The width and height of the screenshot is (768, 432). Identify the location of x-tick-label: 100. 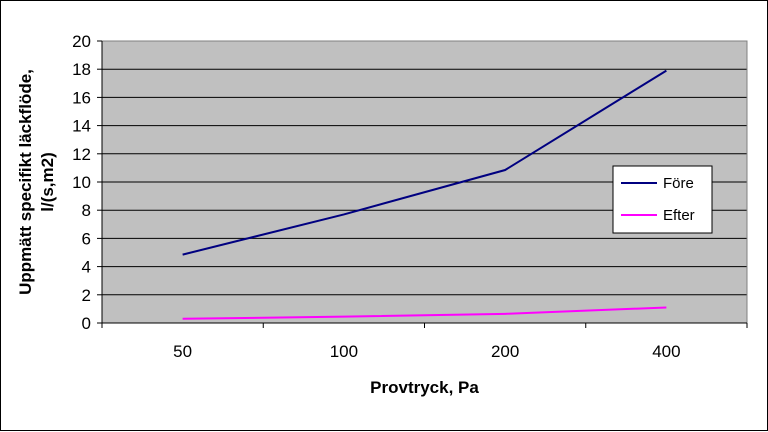
(344, 351).